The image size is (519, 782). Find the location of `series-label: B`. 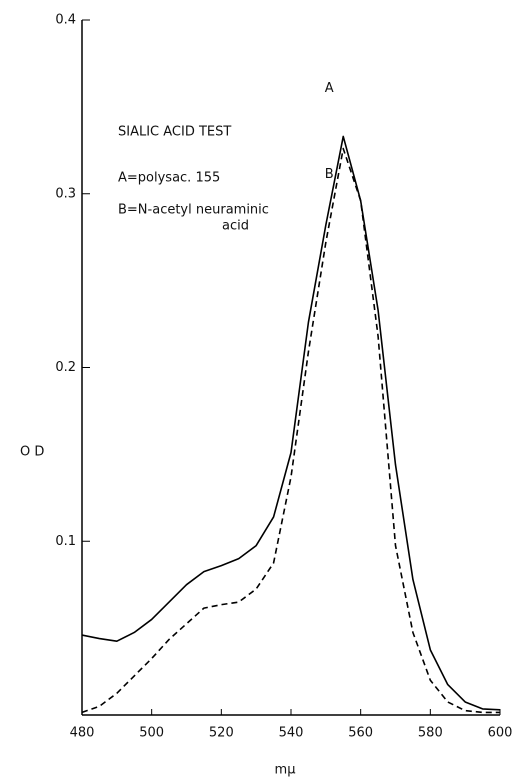

series-label: B is located at coordinates (329, 174).